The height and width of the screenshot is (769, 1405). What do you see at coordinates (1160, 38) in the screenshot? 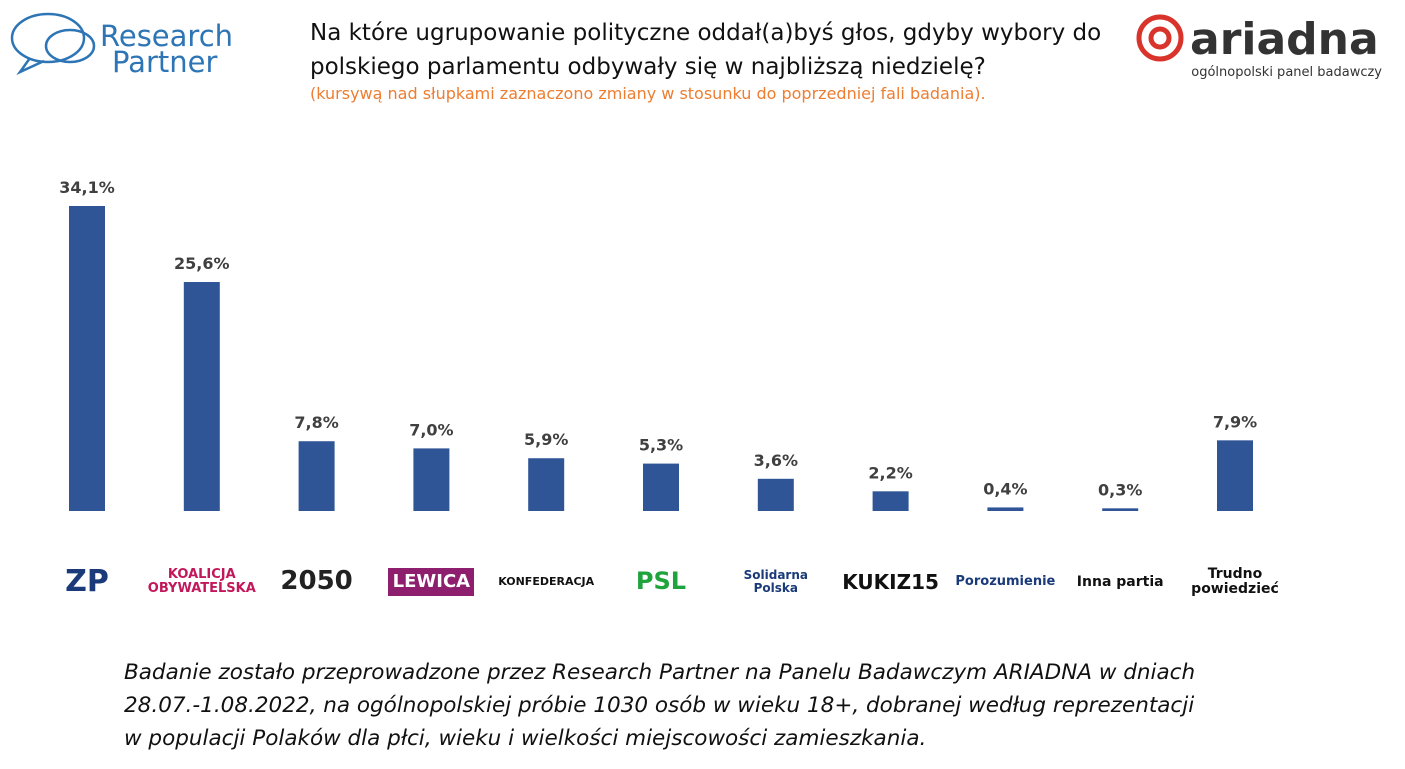
I see `ariadna-icon` at bounding box center [1160, 38].